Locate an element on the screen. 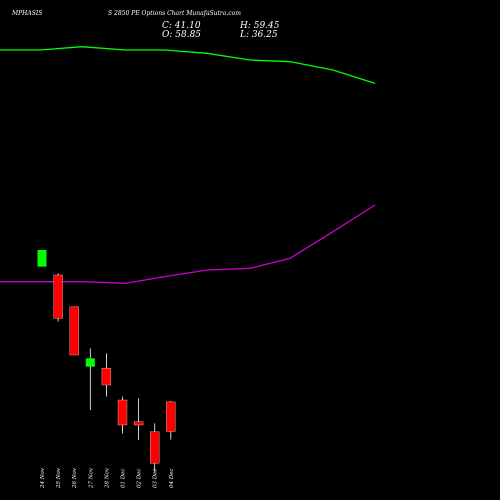  x-tick-label: 27 Nov is located at coordinates (91, 478).